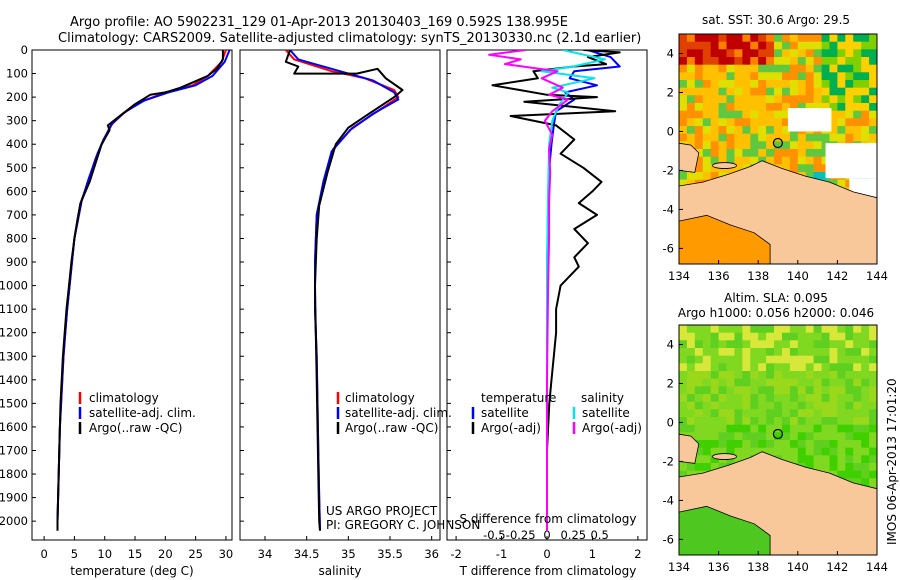 The width and height of the screenshot is (900, 580). What do you see at coordinates (776, 298) in the screenshot?
I see `sla-map-title-line1: Altim. SLA: 0.095` at bounding box center [776, 298].